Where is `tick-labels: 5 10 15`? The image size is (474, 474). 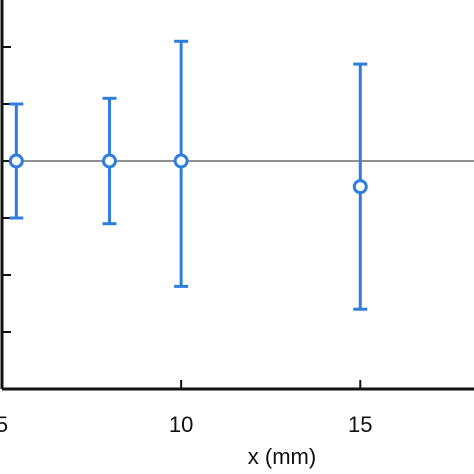 tick-labels: 5 10 15 is located at coordinates (186, 424).